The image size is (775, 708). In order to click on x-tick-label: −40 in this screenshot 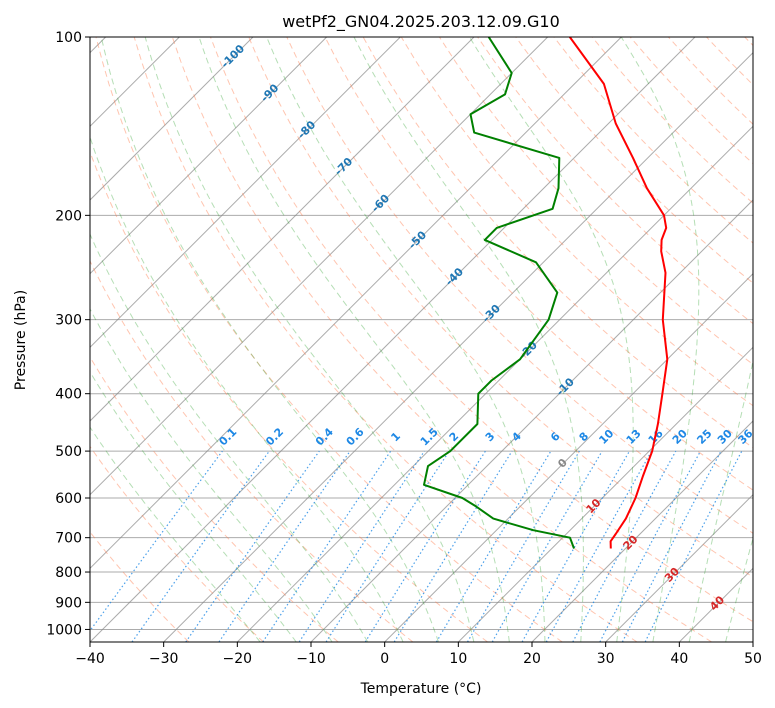, I will do `click(90, 659)`.